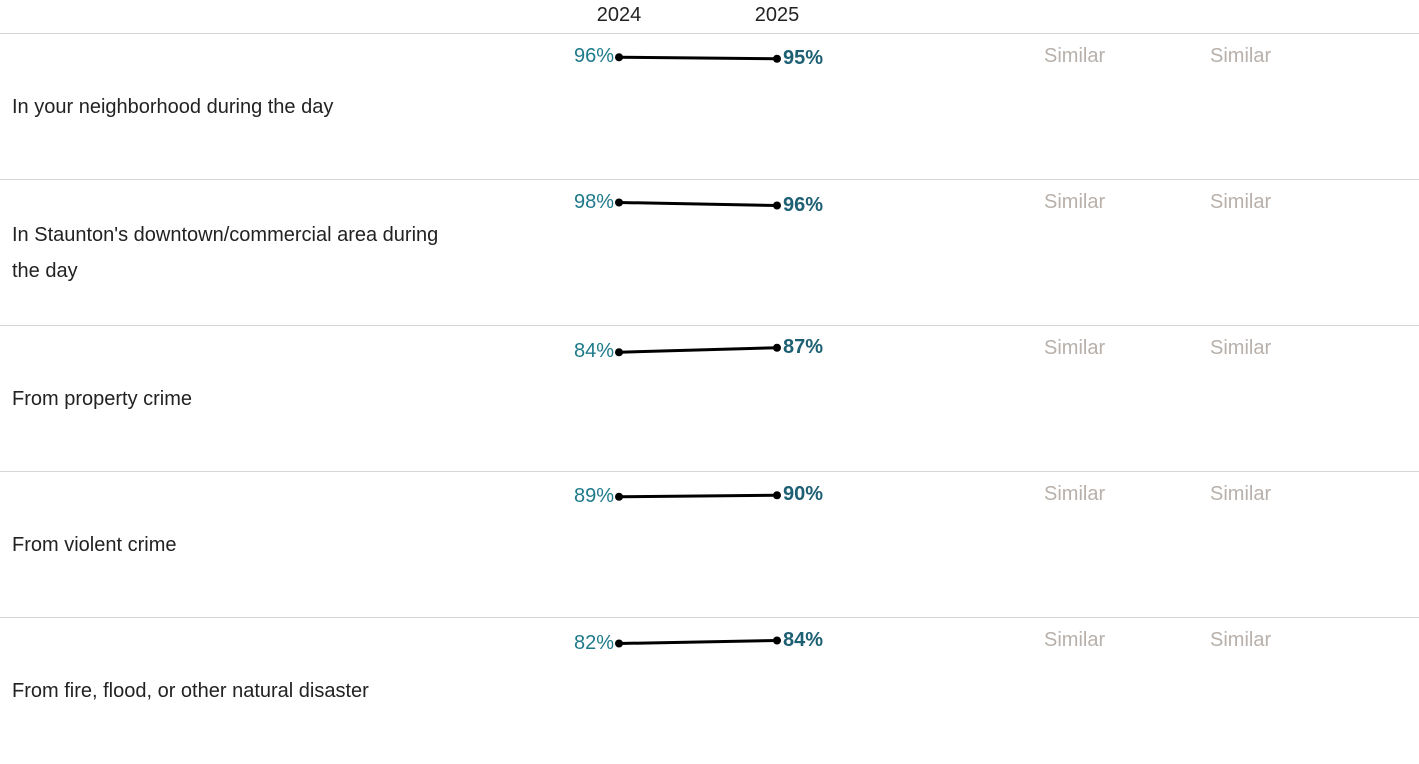 The image size is (1419, 764). I want to click on row-label: From property crime, so click(102, 399).